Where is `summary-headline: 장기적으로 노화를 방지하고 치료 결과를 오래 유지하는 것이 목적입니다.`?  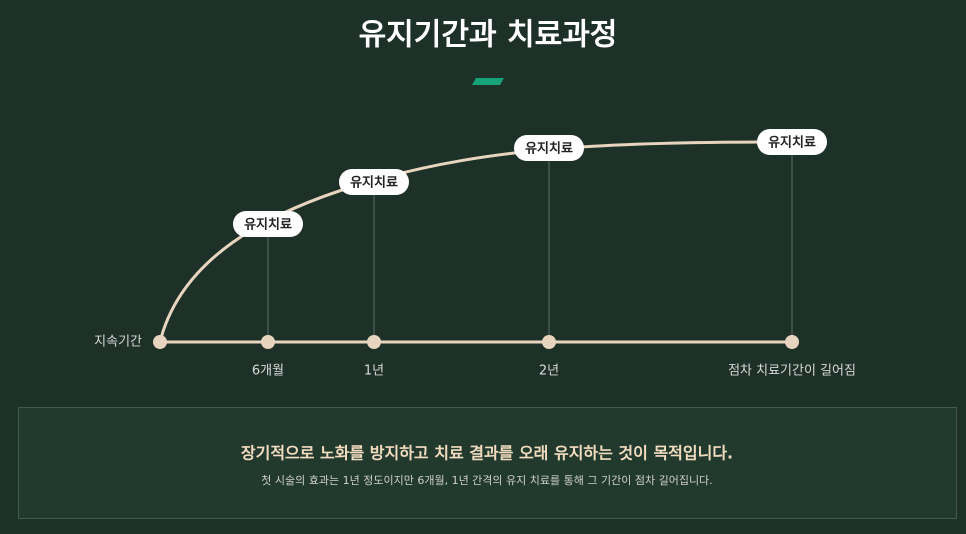
summary-headline: 장기적으로 노화를 방지하고 치료 결과를 오래 유지하는 것이 목적입니다. is located at coordinates (487, 453).